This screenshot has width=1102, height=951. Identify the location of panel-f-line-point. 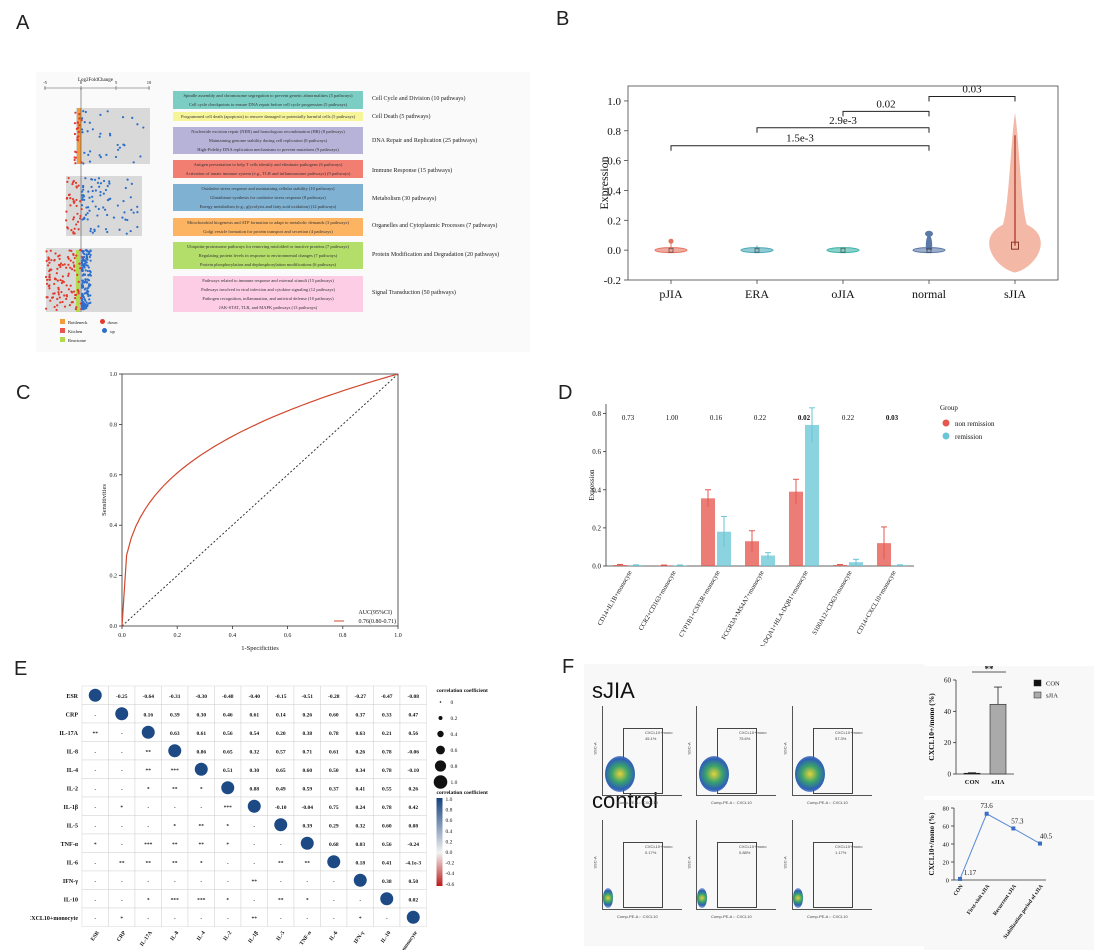
(1013, 828).